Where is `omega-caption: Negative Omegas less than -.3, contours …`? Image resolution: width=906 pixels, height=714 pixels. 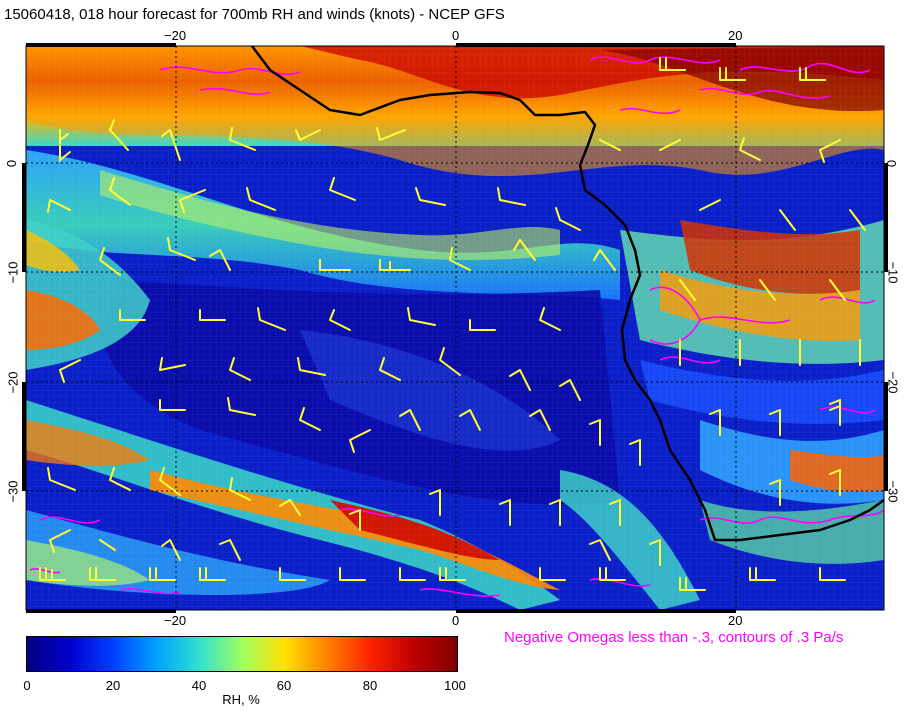
omega-caption: Negative Omegas less than -.3, contours … is located at coordinates (674, 637).